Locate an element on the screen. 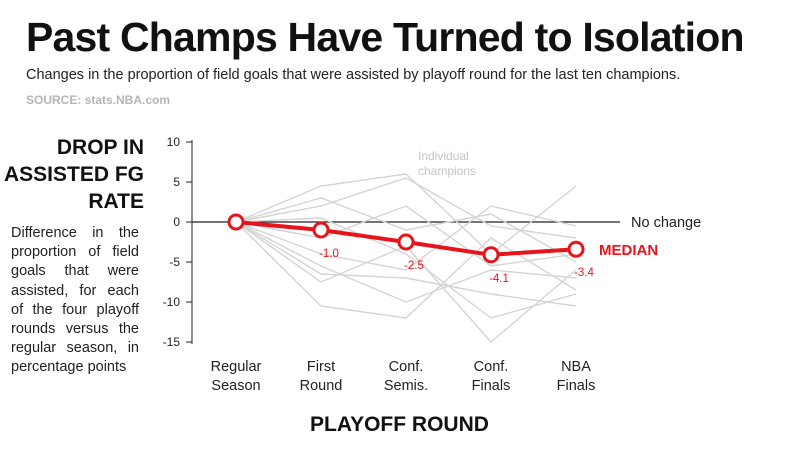 Image resolution: width=794 pixels, height=456 pixels. x-category-label: First is located at coordinates (321, 367).